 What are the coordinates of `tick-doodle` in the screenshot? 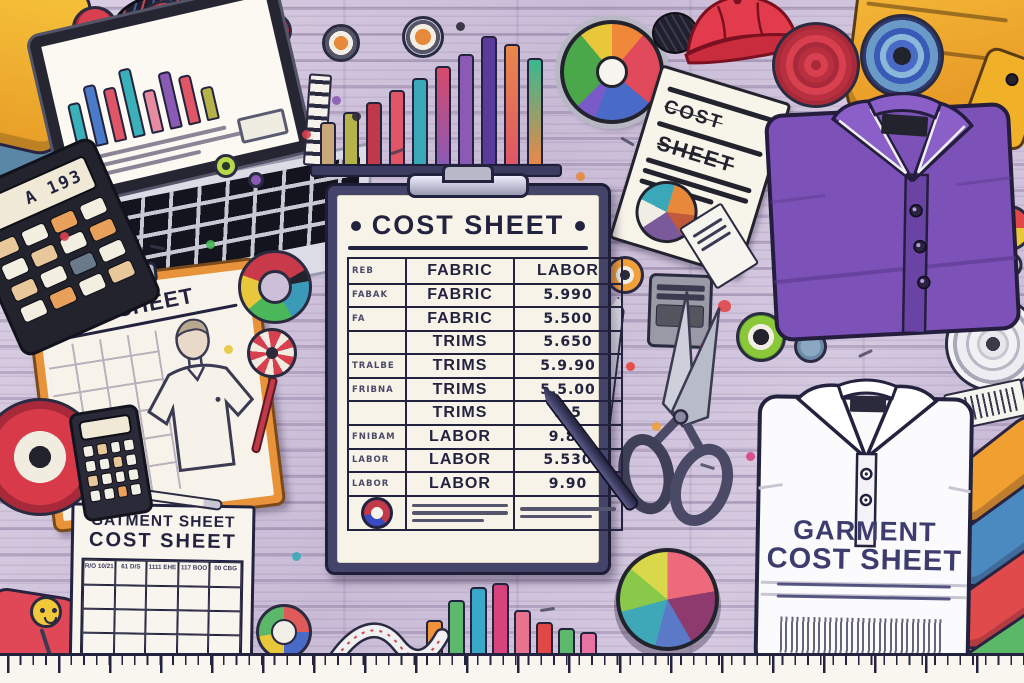 It's located at (627, 141).